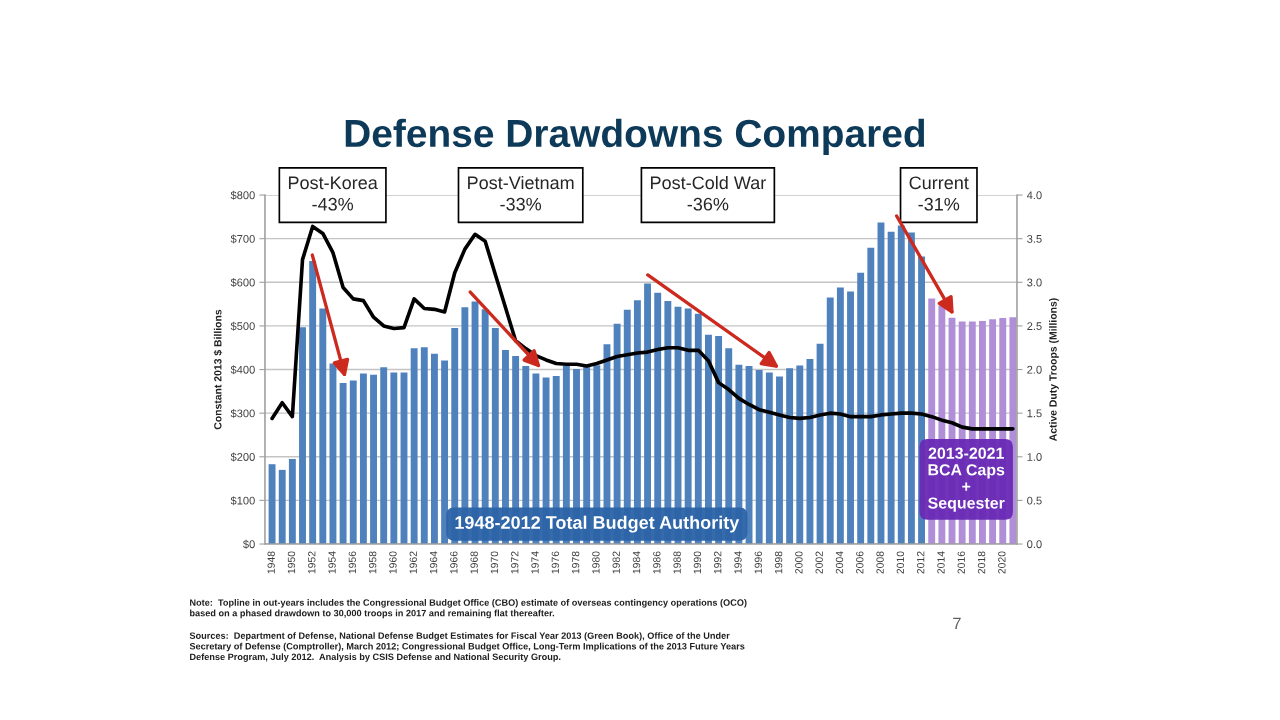 The image size is (1280, 720). What do you see at coordinates (1034, 238) in the screenshot?
I see `y2-tick-label: 3.5` at bounding box center [1034, 238].